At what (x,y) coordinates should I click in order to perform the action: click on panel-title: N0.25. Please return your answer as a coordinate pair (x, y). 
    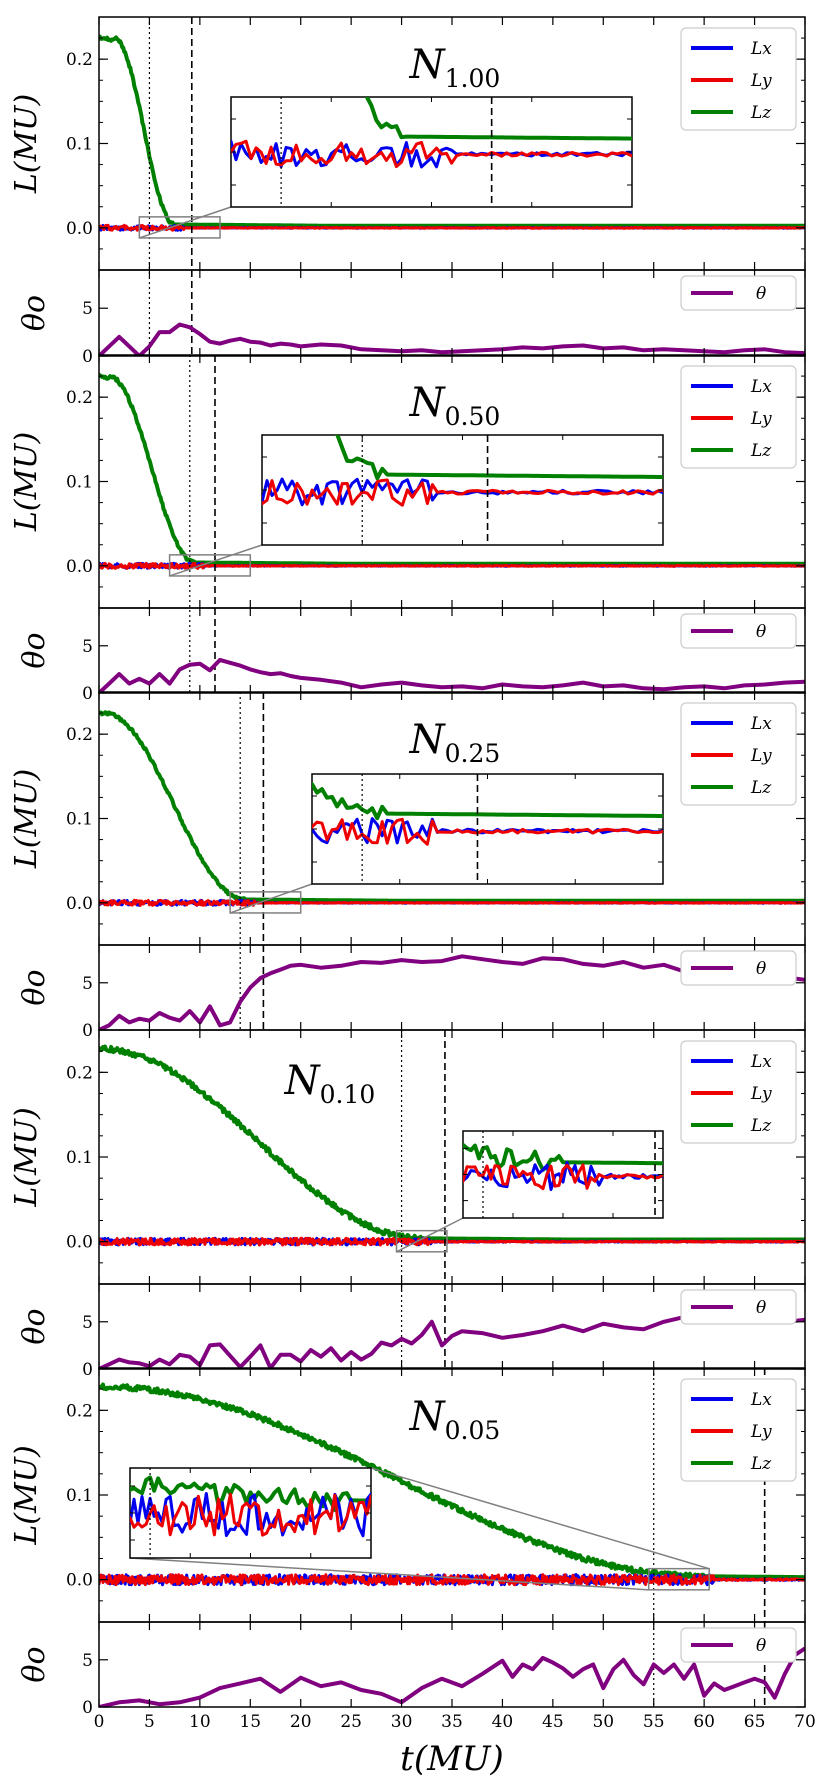
    Looking at the image, I should click on (455, 742).